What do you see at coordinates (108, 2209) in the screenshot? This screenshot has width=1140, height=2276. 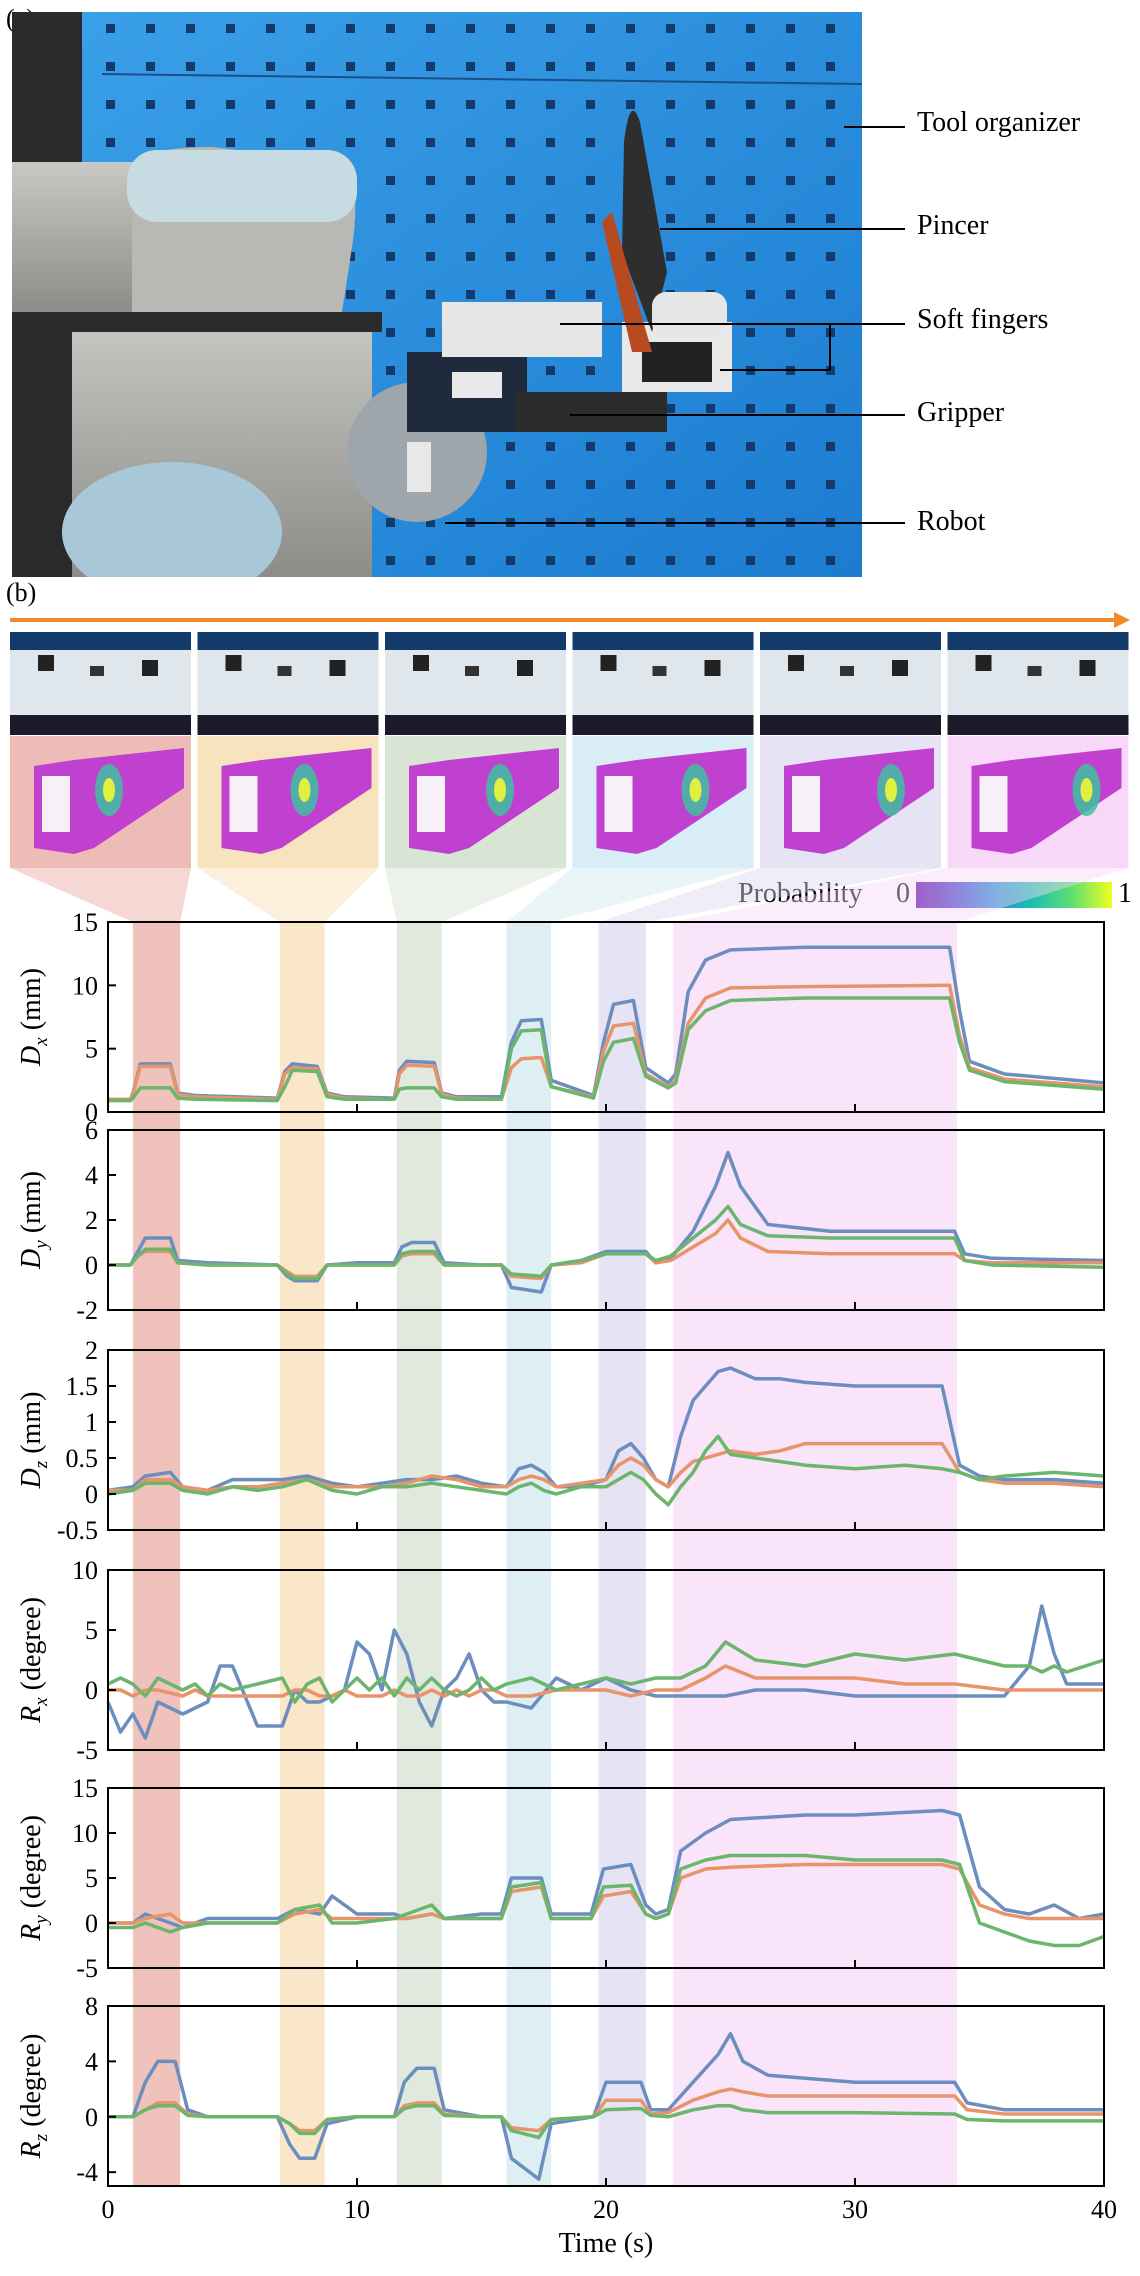 I see `x-tick-label: 0` at bounding box center [108, 2209].